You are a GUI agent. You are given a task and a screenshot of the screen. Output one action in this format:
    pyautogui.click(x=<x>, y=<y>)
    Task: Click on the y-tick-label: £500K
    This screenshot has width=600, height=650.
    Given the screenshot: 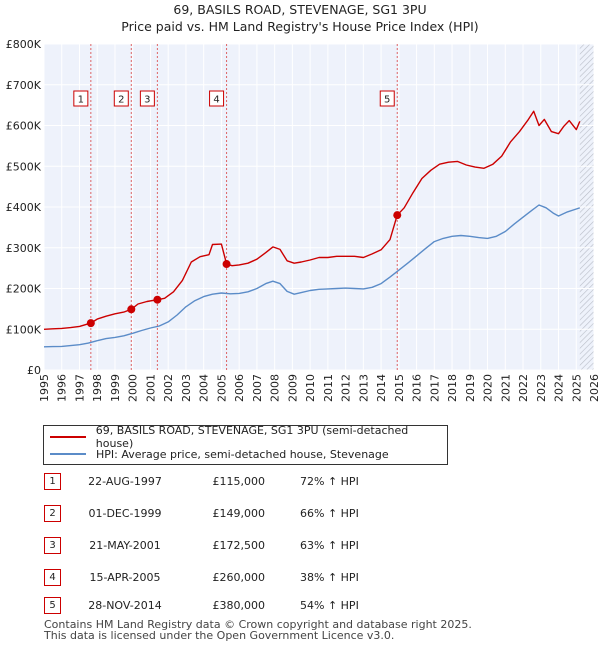 What is the action you would take?
    pyautogui.click(x=24, y=166)
    